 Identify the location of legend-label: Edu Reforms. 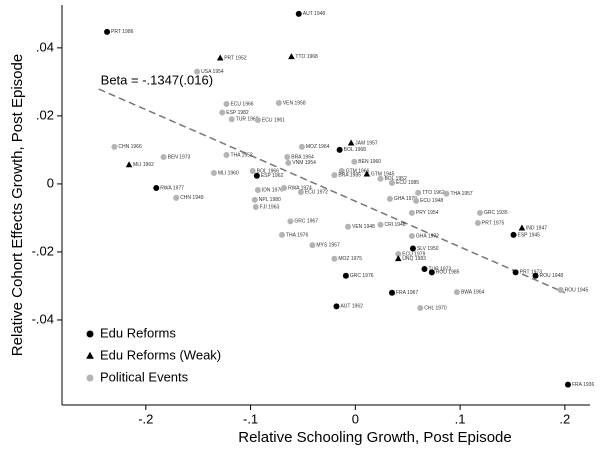
(138, 332).